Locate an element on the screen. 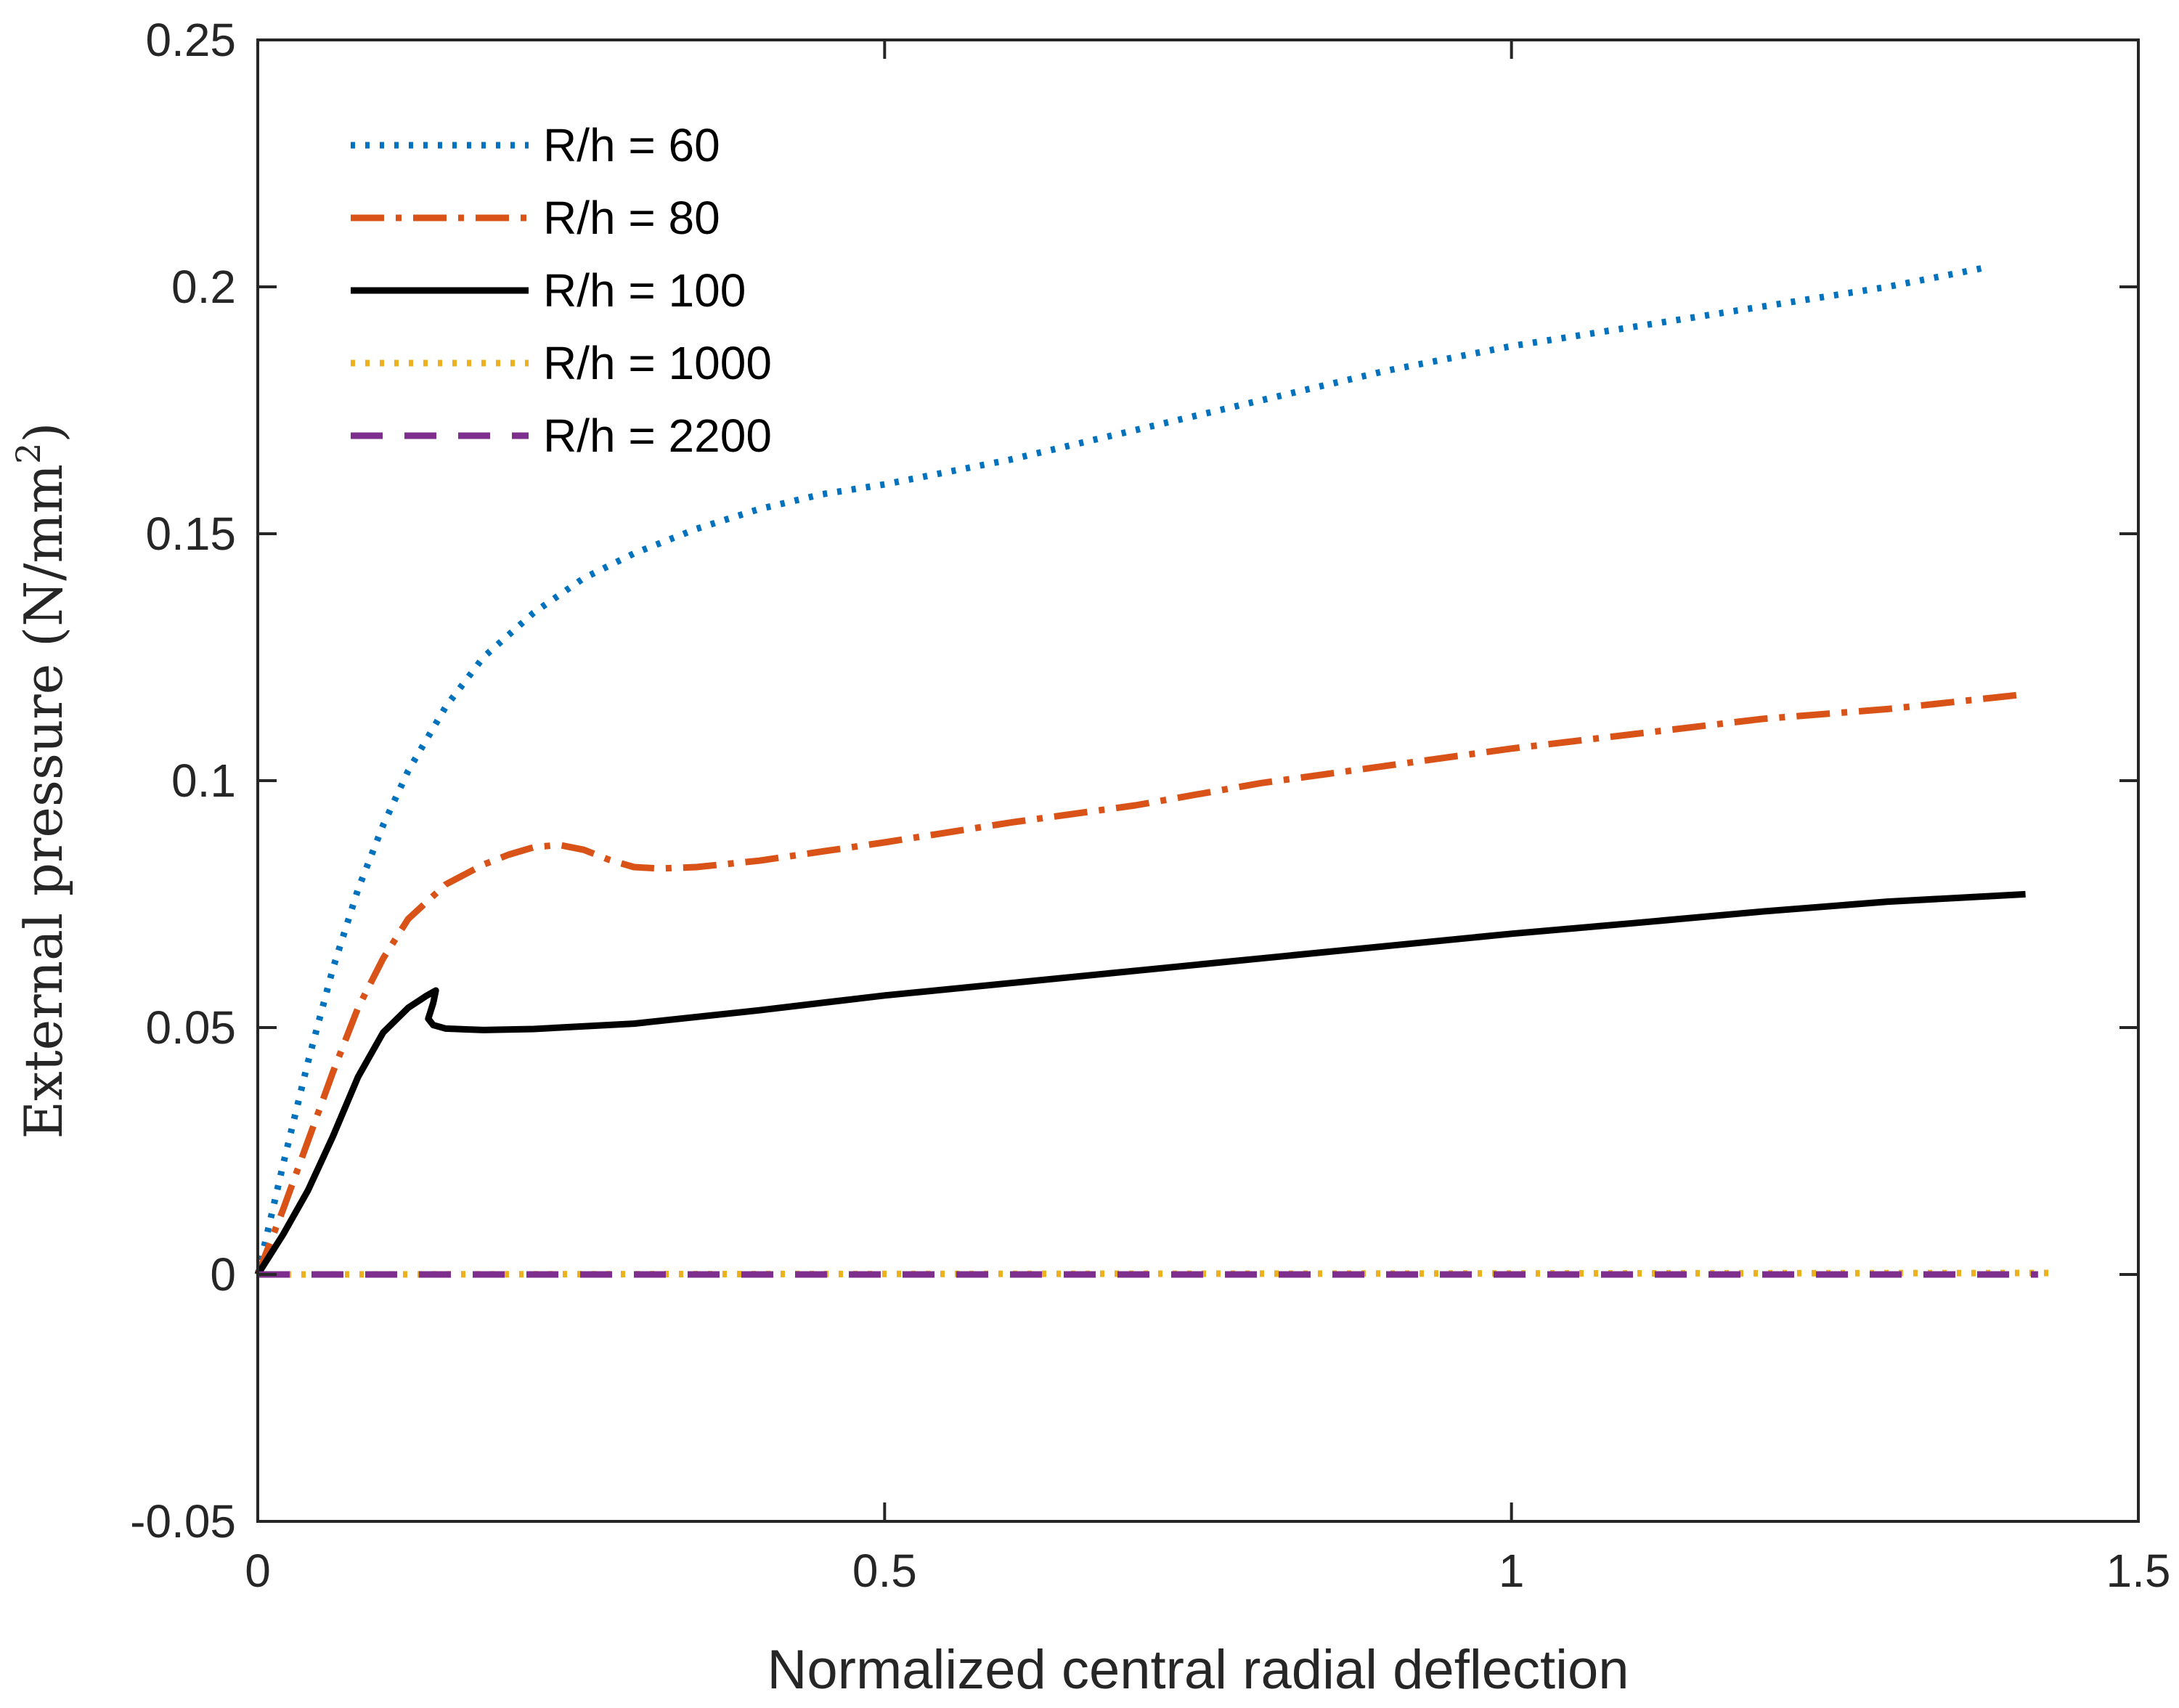 The height and width of the screenshot is (1708, 2179). y-tick-label: 0 is located at coordinates (223, 1274).